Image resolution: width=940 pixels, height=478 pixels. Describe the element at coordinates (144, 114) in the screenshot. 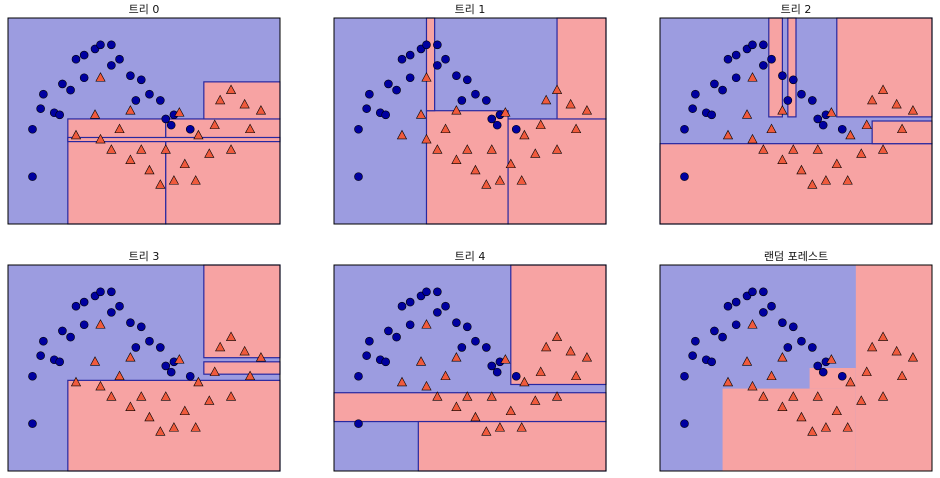

I see `subplot: 트리 0` at that location.